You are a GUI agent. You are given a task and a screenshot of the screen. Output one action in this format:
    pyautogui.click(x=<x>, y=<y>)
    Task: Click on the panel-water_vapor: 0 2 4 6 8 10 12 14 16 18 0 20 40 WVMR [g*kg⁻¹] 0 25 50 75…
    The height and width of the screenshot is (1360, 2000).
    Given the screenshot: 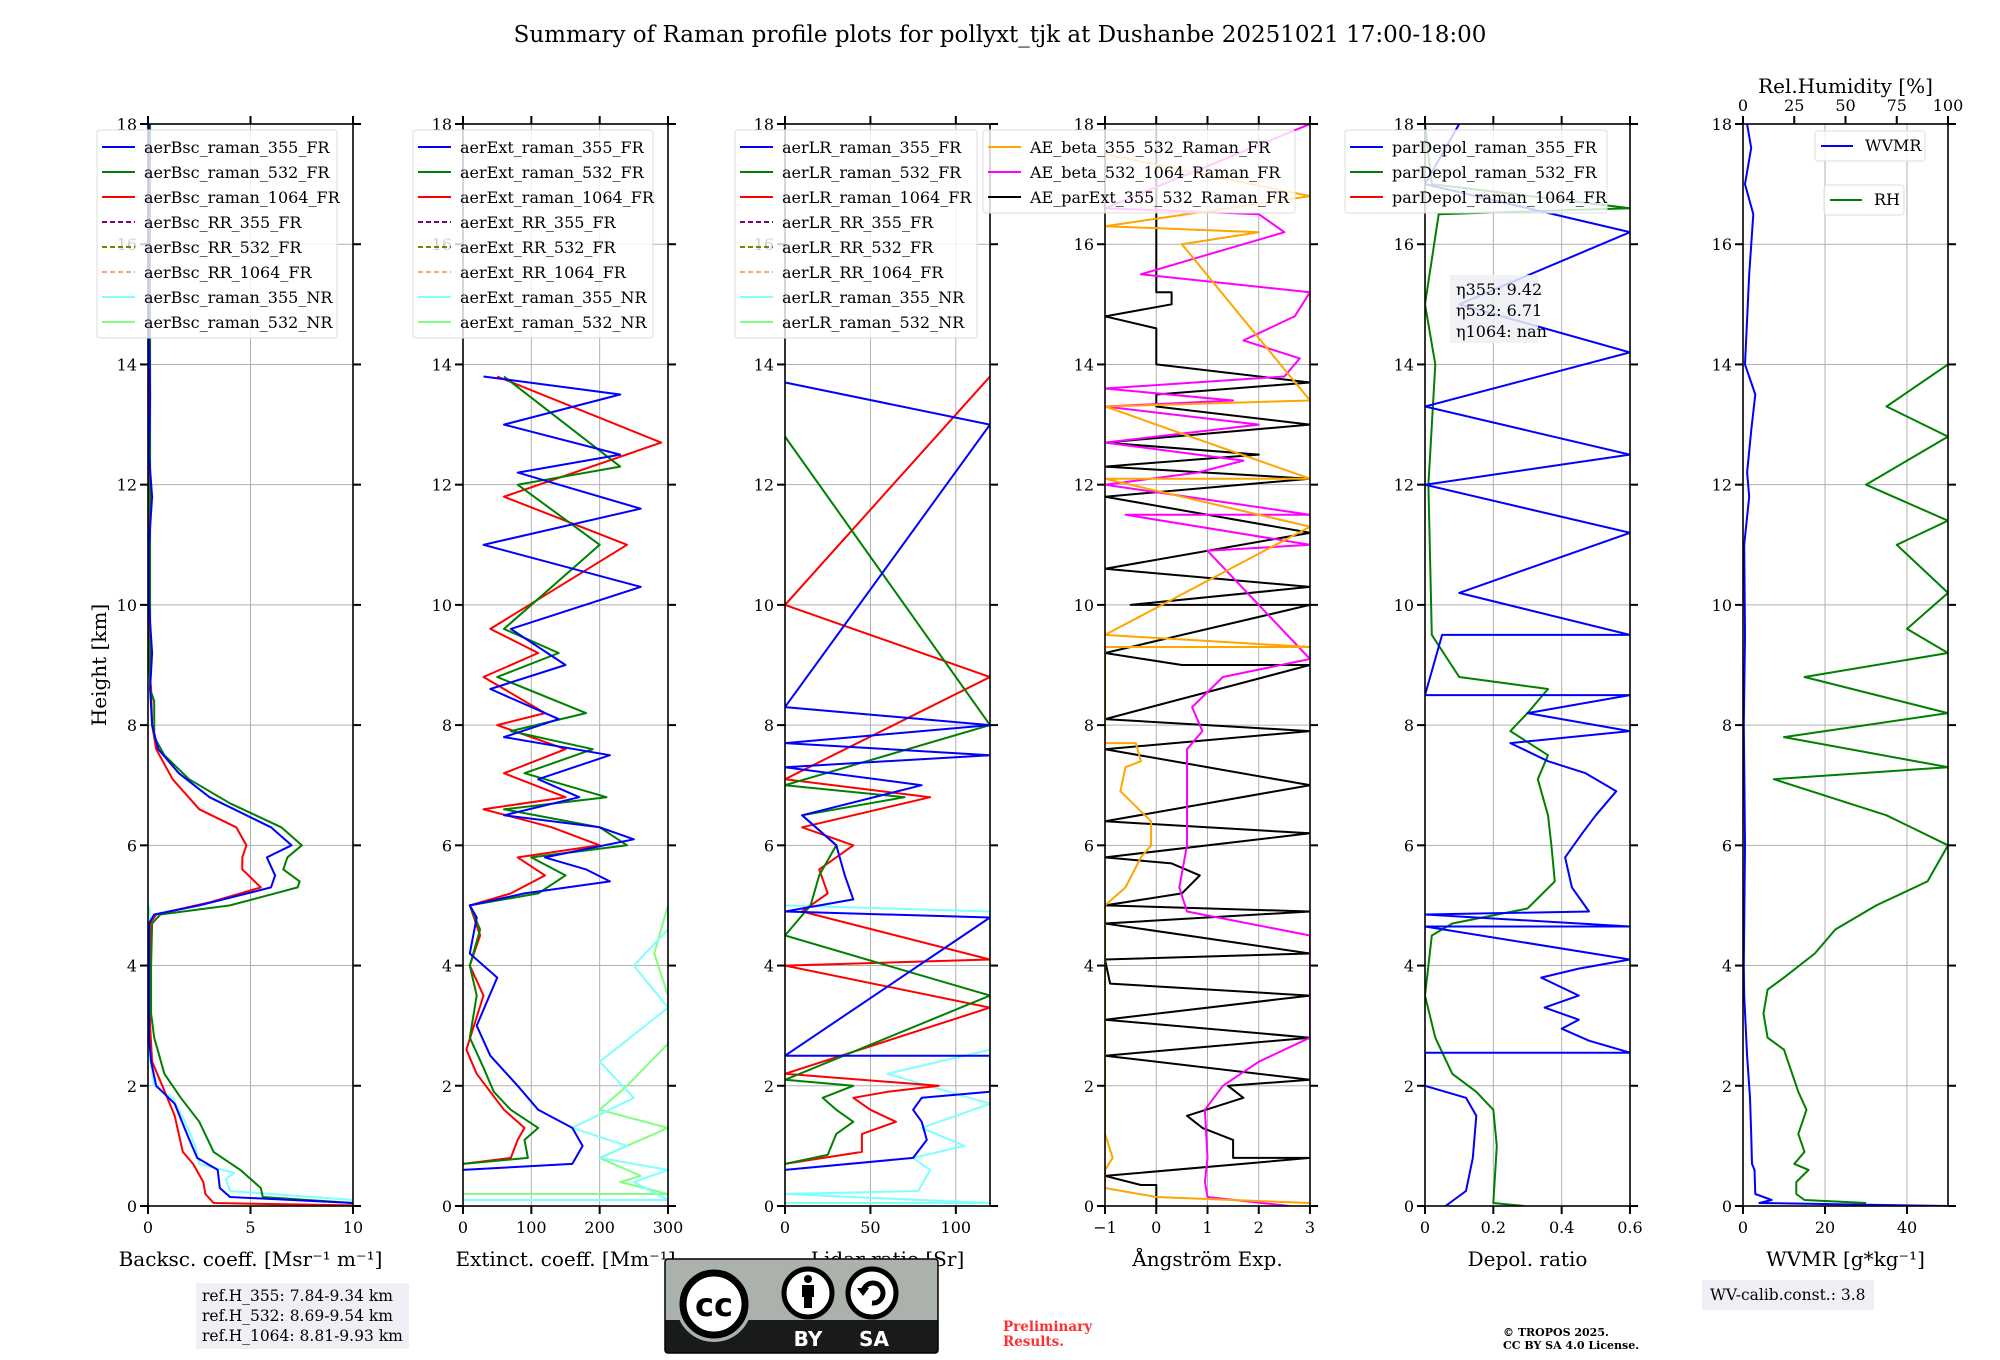 What is the action you would take?
    pyautogui.click(x=1838, y=672)
    